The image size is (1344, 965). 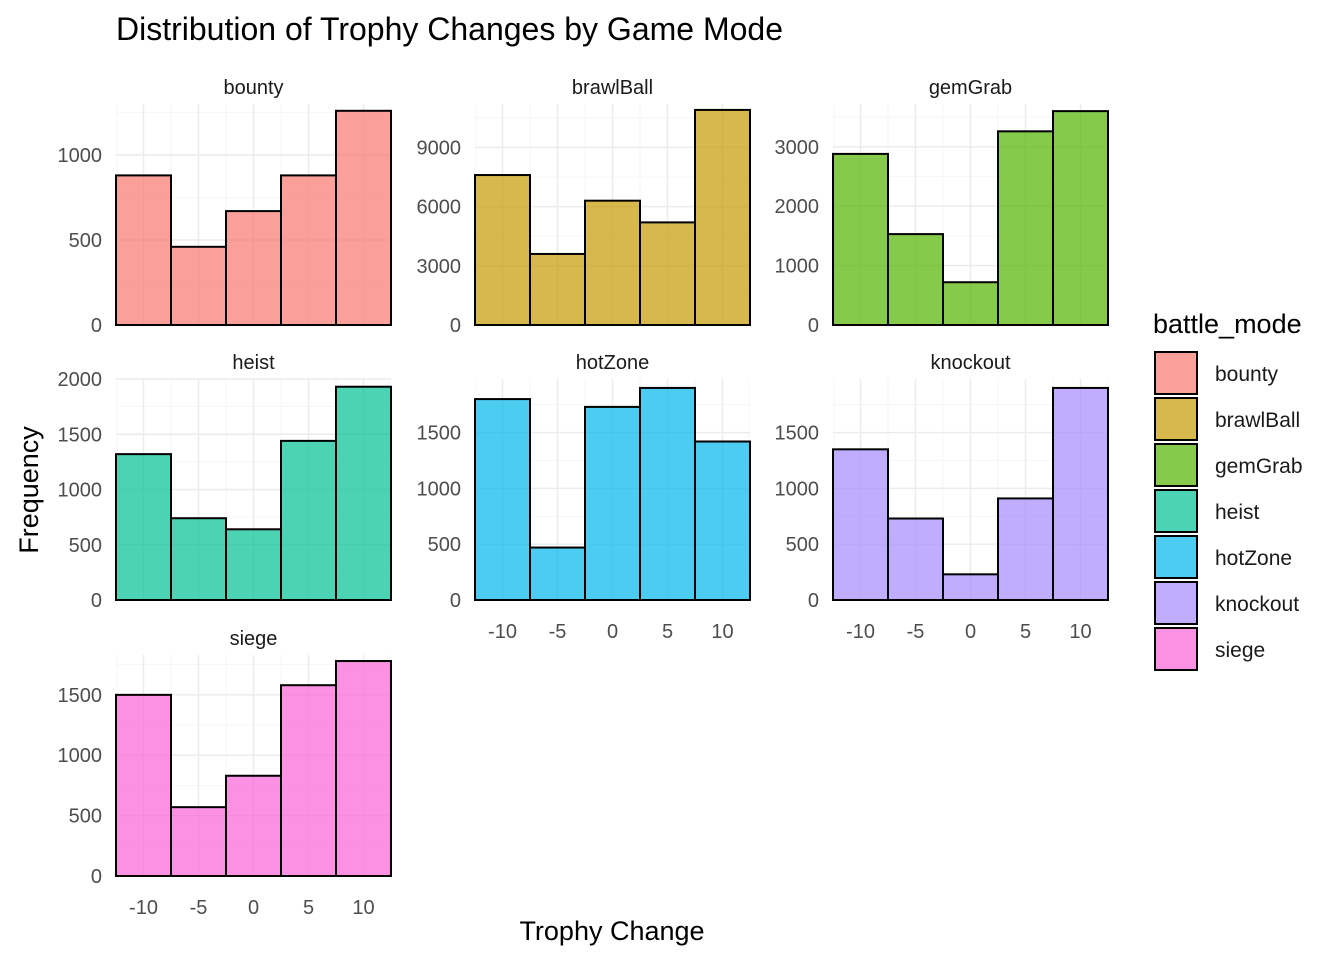 What do you see at coordinates (1240, 650) in the screenshot?
I see `legend-label: siege` at bounding box center [1240, 650].